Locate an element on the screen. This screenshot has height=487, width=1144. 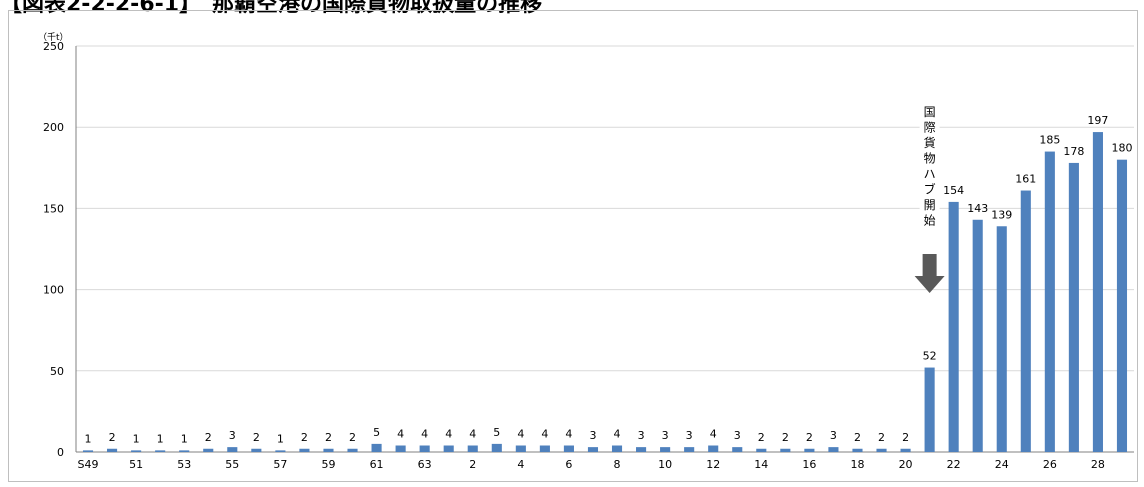
data-label: 178 is located at coordinates (1073, 151).